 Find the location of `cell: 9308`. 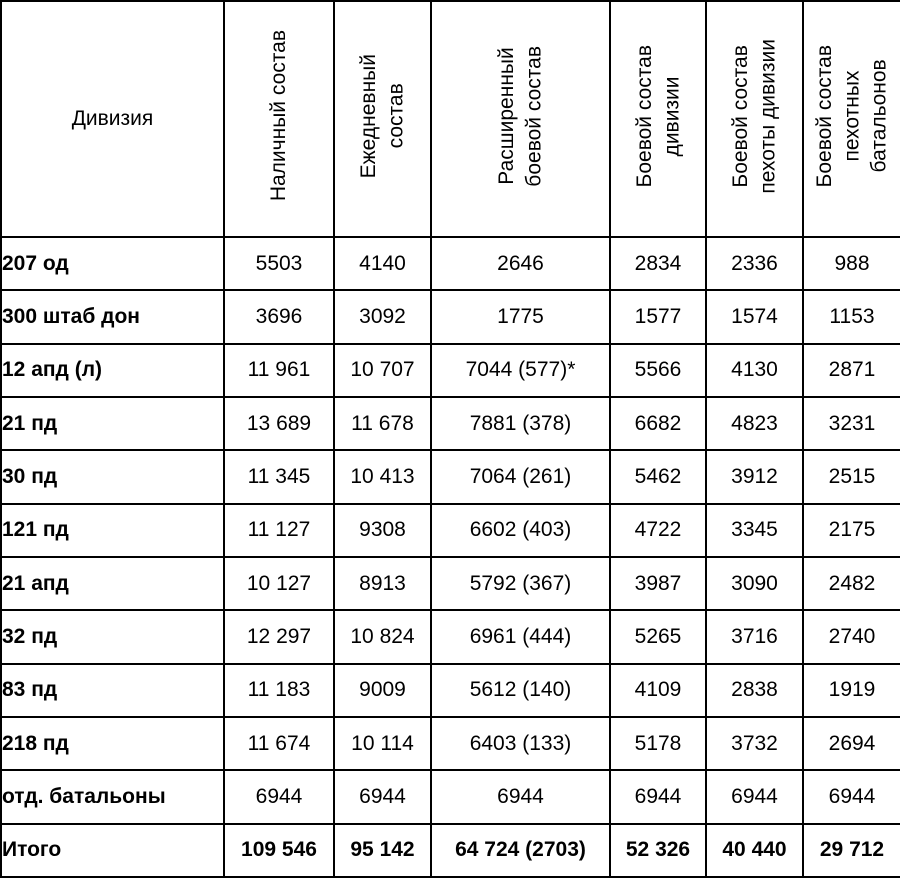

cell: 9308 is located at coordinates (382, 530).